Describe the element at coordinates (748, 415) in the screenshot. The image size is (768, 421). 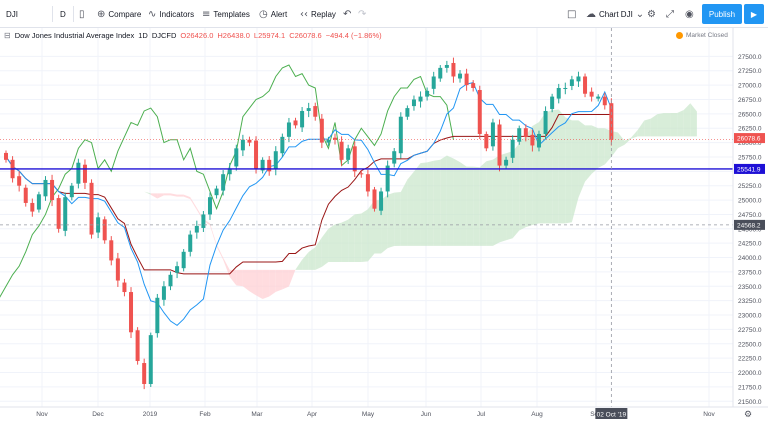
I see `axis-settings-gear-icon: ⚙` at that location.